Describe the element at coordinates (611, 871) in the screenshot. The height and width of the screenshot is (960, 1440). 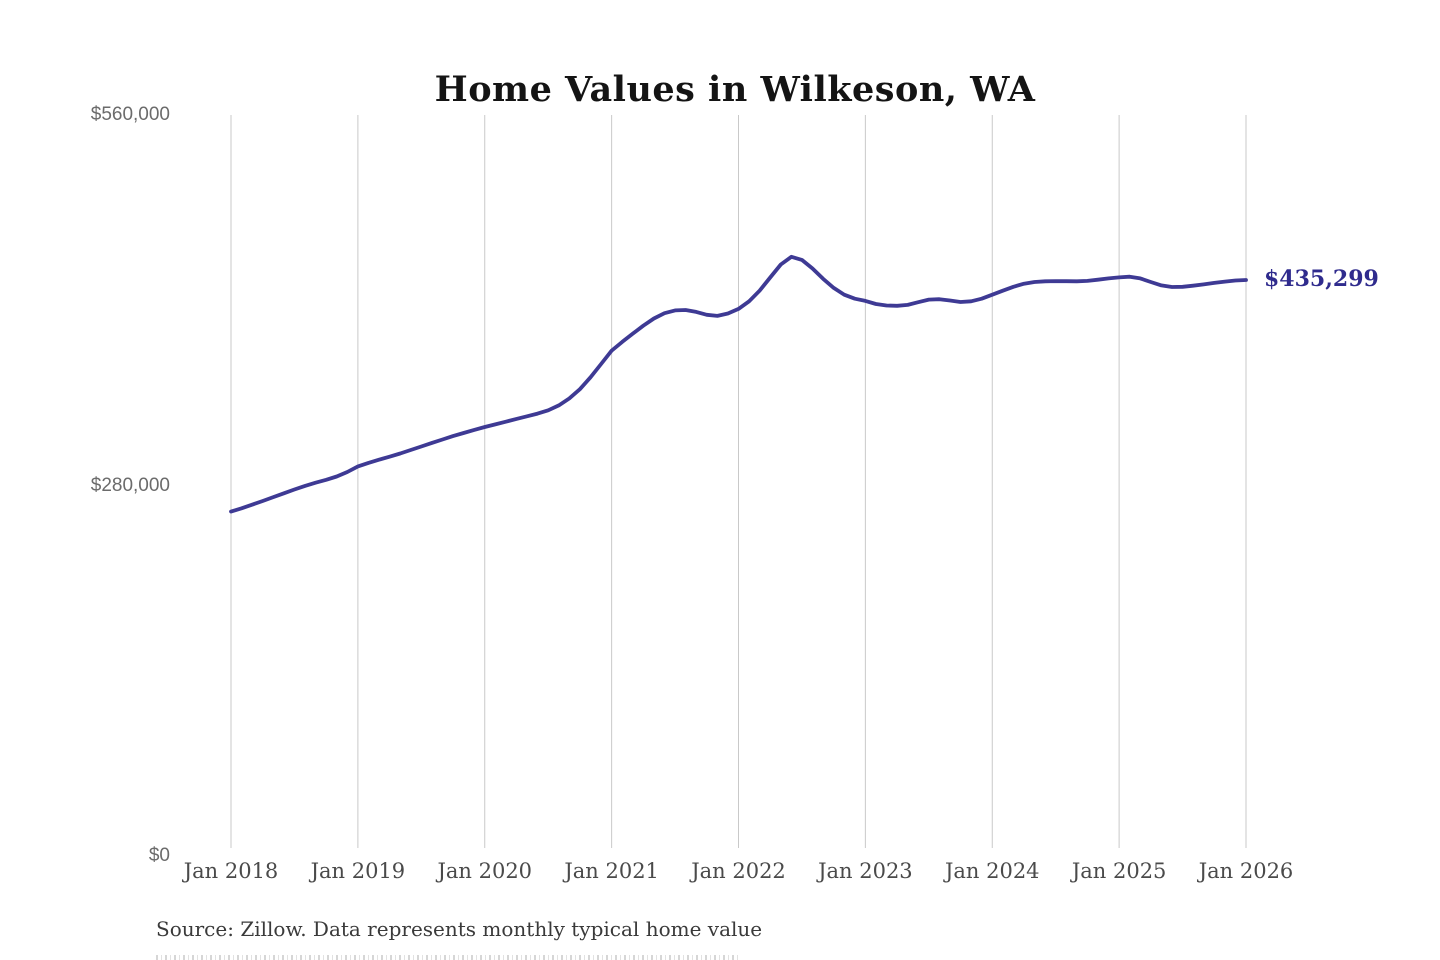
I see `x-tick-jan-2021: Jan 2021` at that location.